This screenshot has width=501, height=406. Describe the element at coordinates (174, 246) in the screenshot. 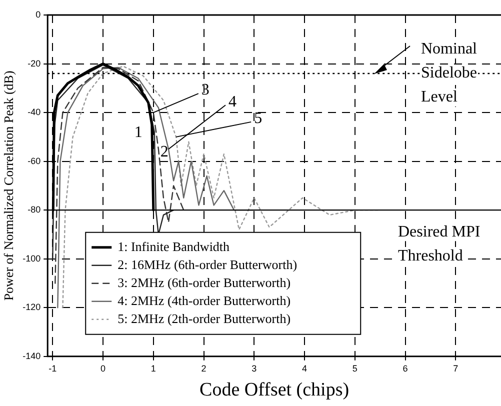

I see `legend-label: 1: Infinite Bandwidth` at that location.